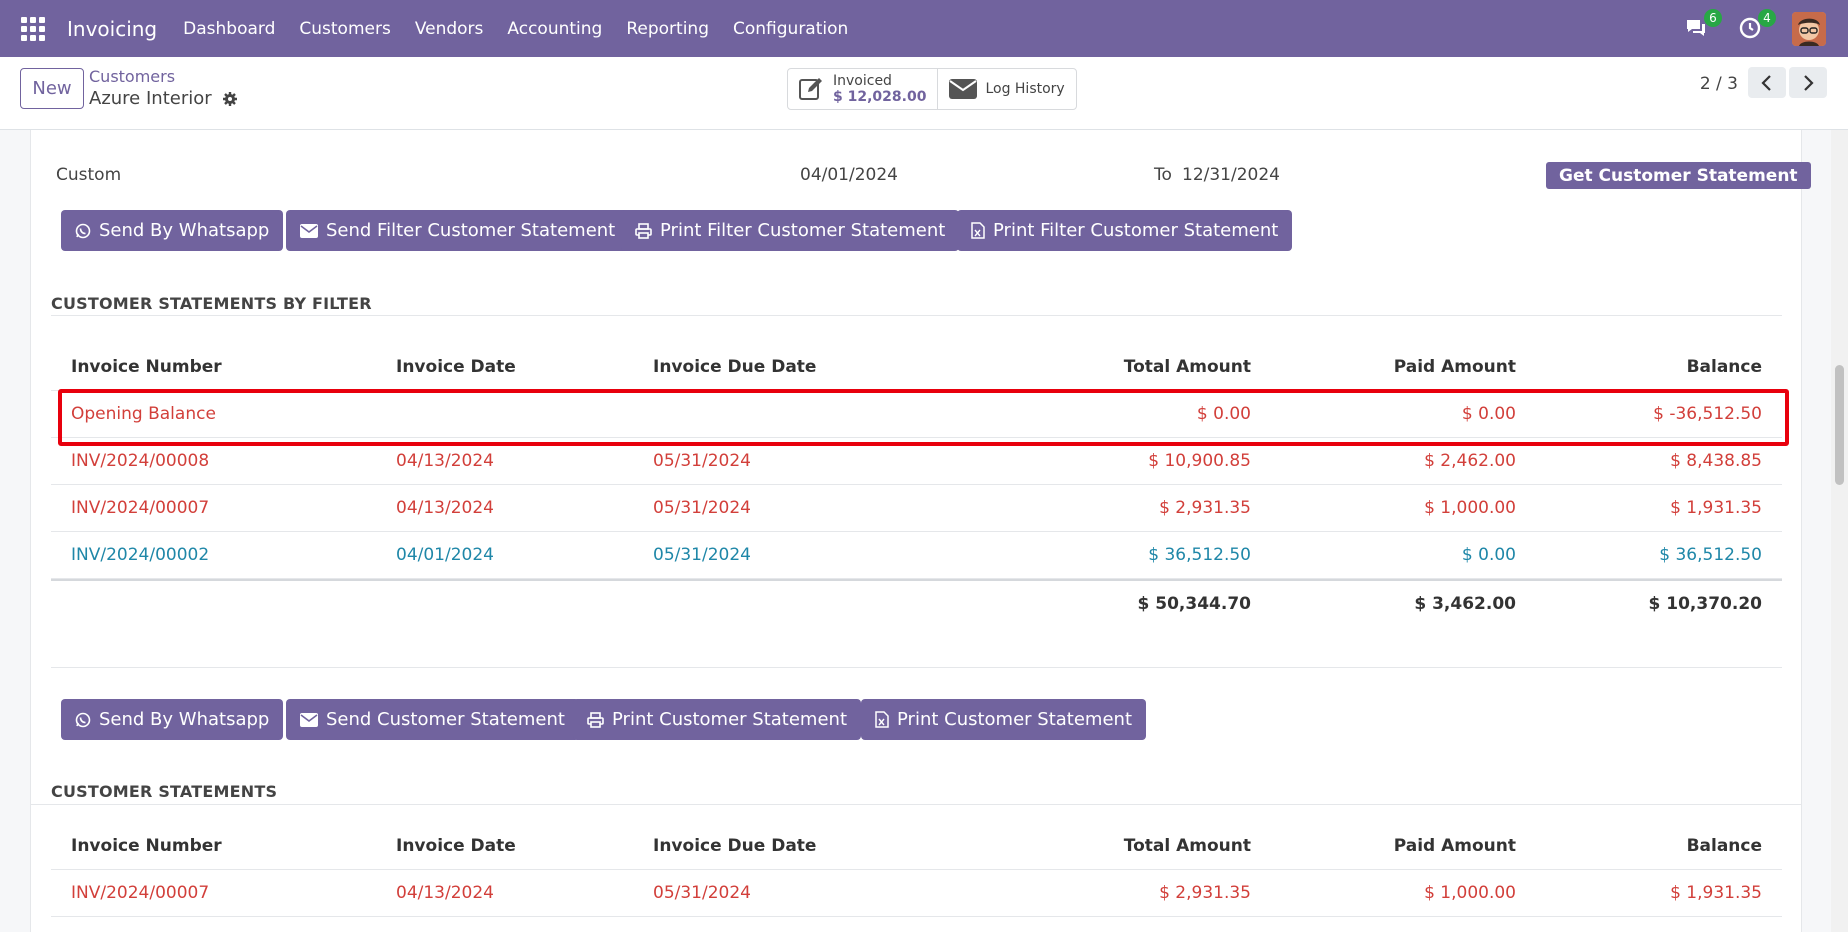  Describe the element at coordinates (449, 28) in the screenshot. I see `menu-vendors: Vendors` at that location.